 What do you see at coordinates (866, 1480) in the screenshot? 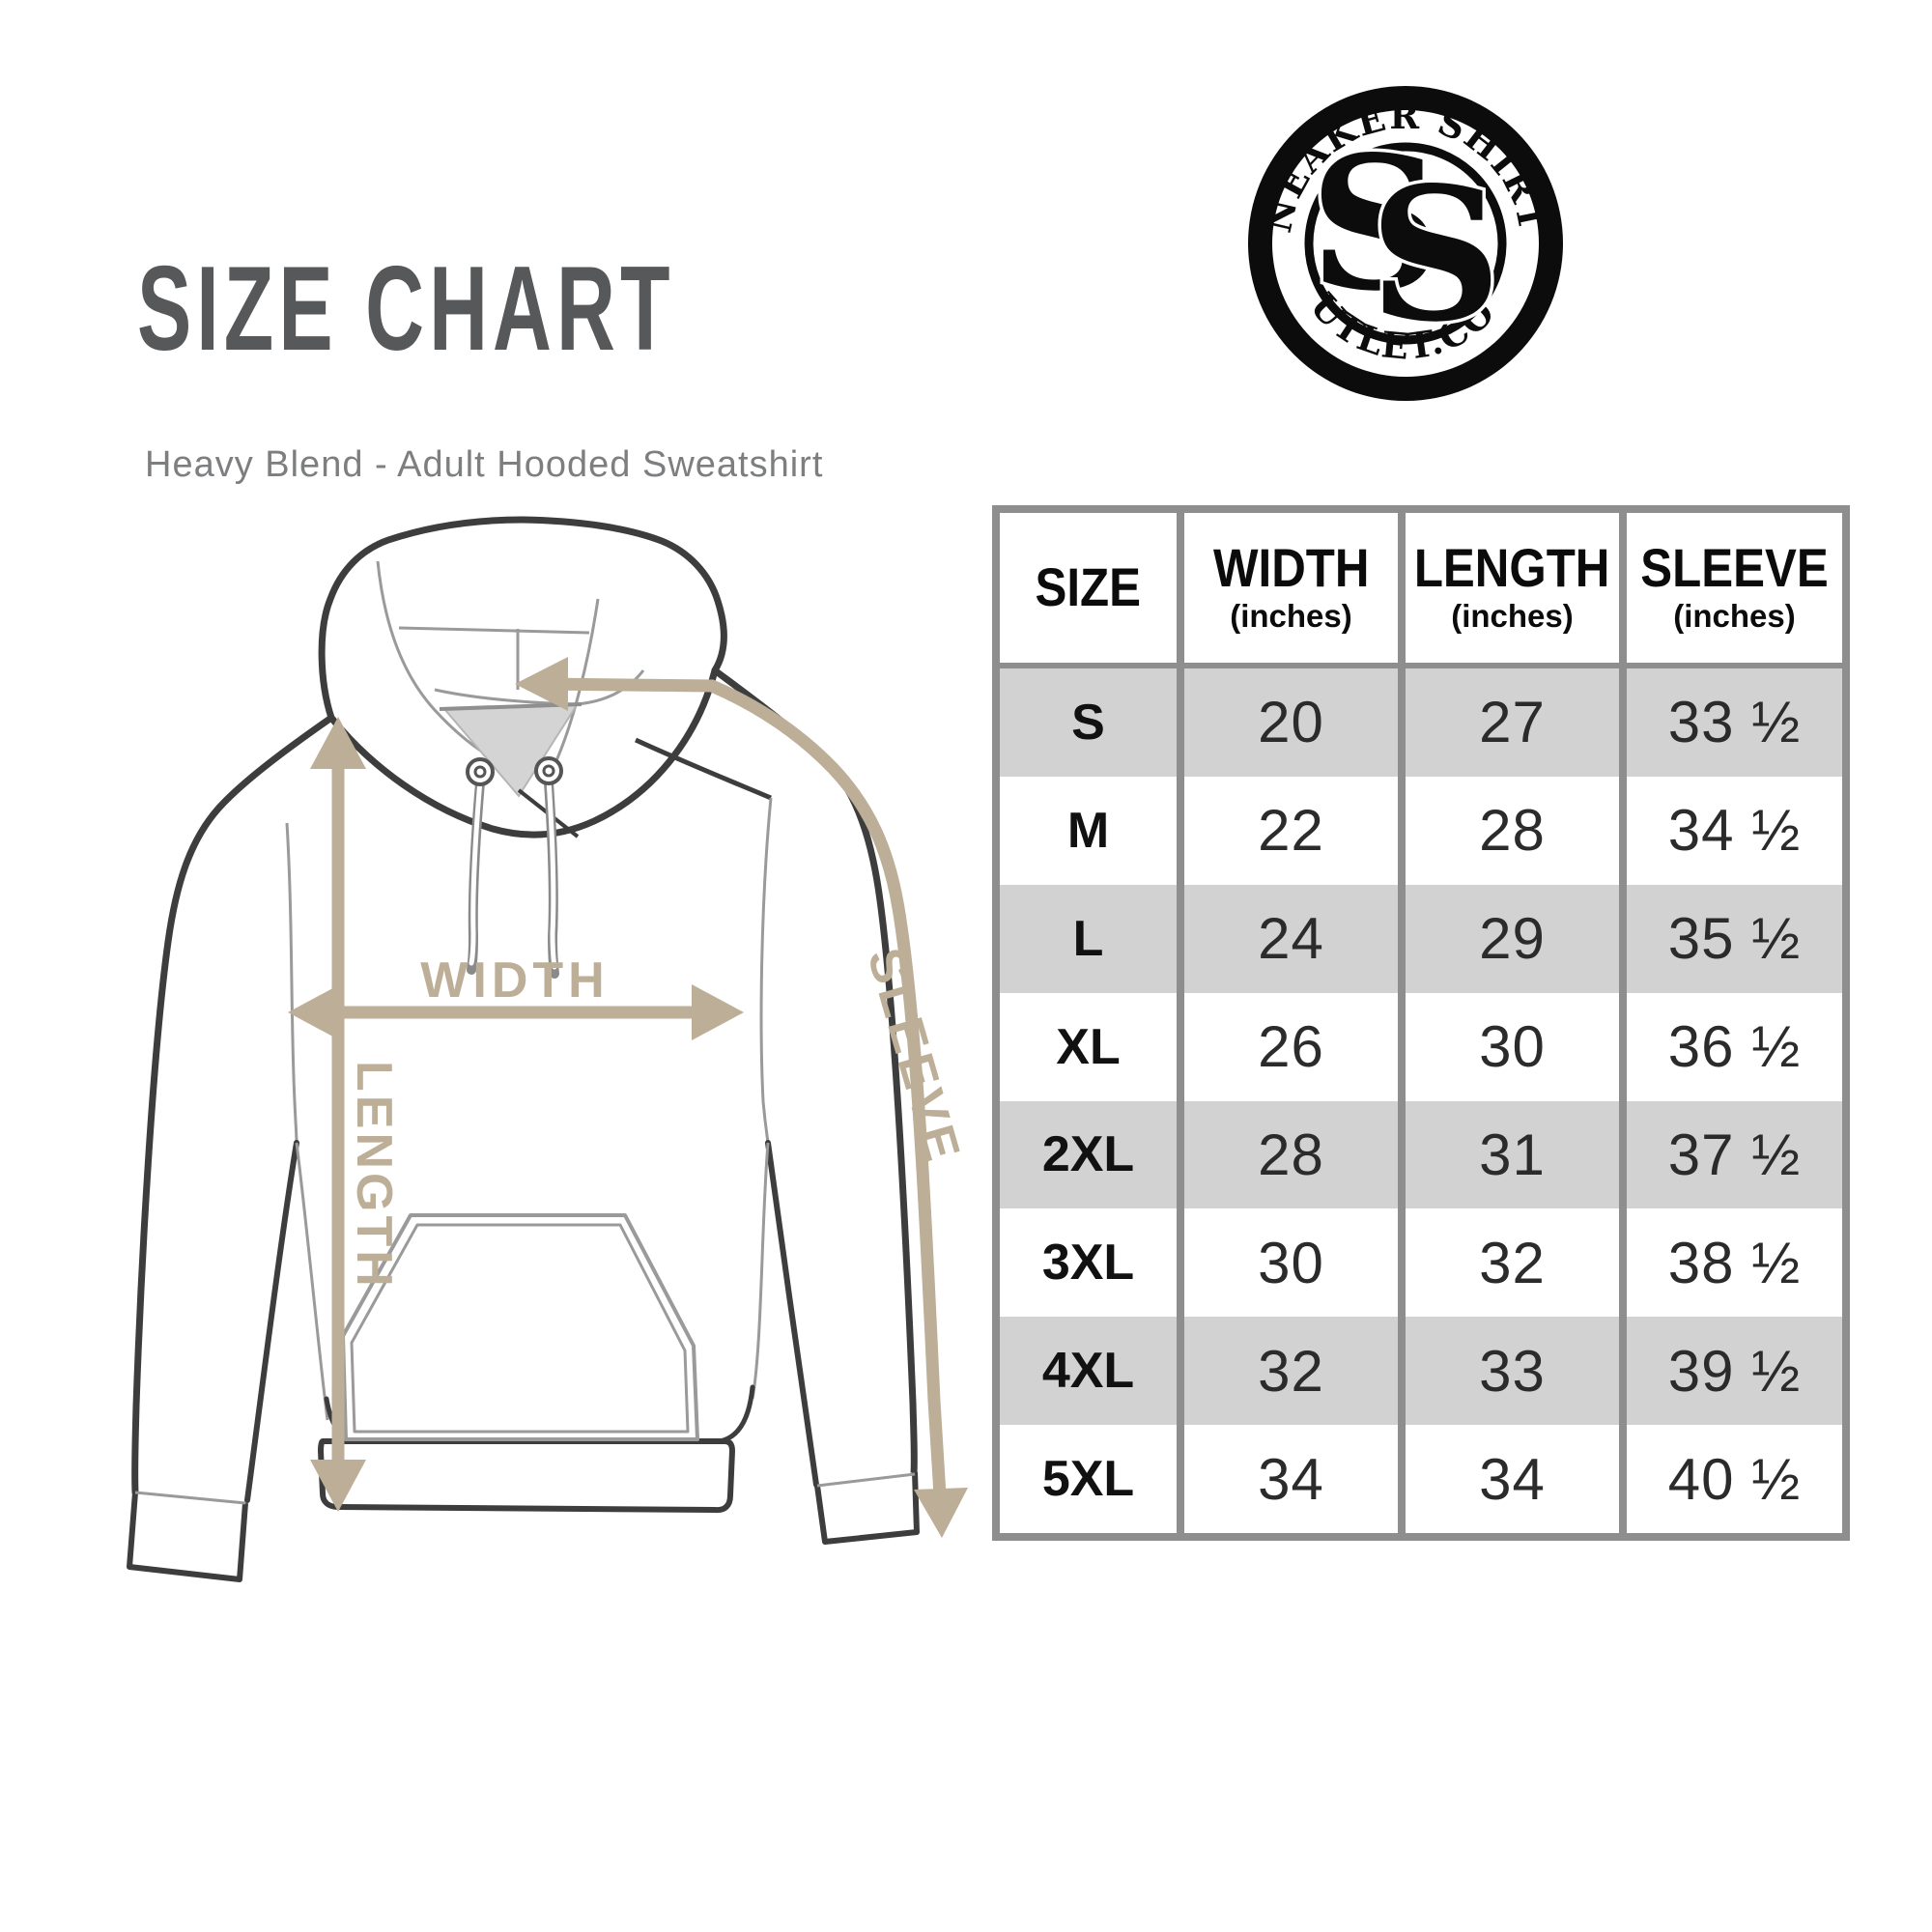
I see `right-cuff-top-line` at bounding box center [866, 1480].